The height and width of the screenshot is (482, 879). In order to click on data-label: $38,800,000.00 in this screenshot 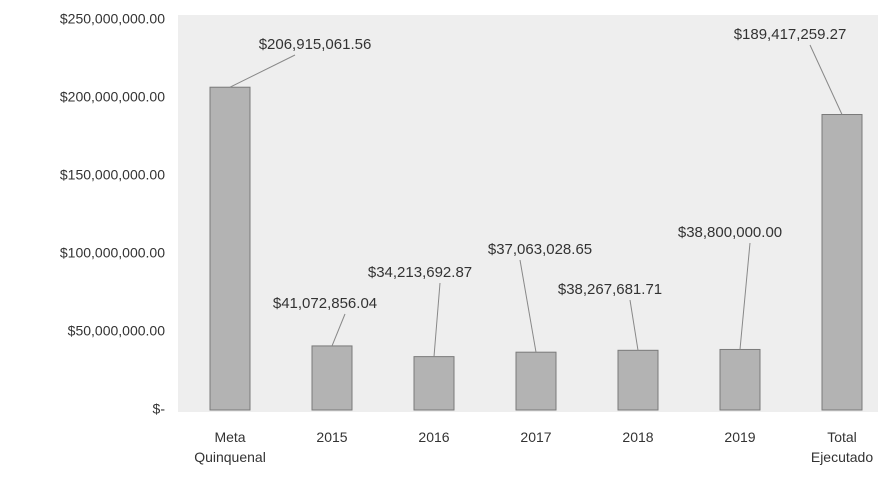, I will do `click(730, 232)`.